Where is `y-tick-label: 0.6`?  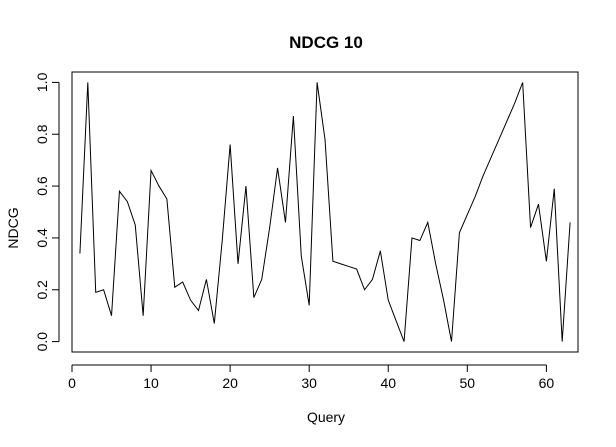
y-tick-label: 0.6 is located at coordinates (42, 186).